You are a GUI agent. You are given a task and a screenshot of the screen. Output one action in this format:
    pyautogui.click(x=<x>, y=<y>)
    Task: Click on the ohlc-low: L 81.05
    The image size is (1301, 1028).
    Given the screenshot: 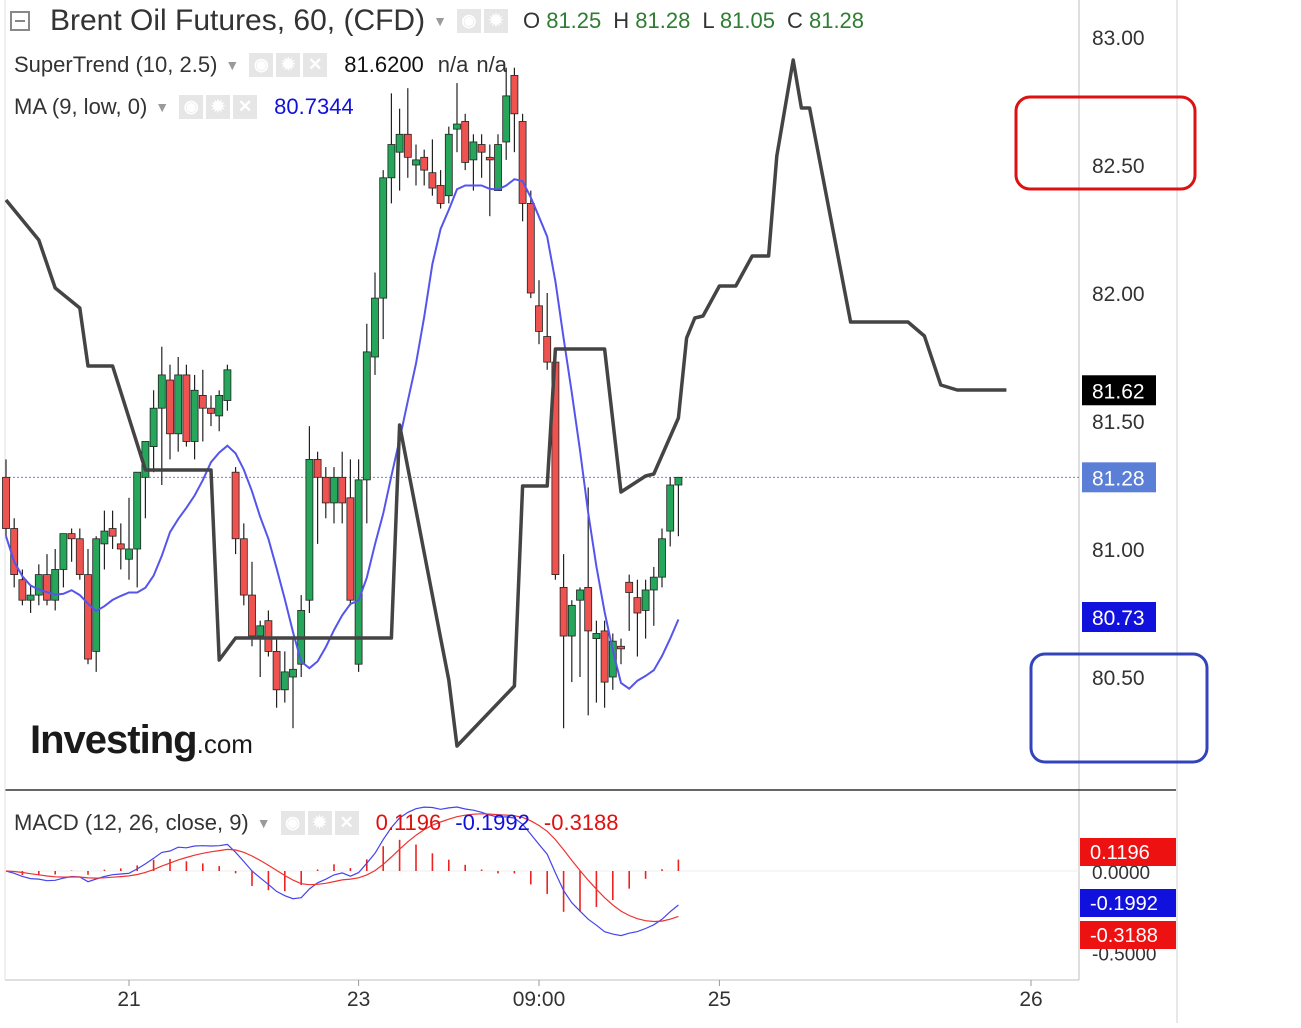 What is the action you would take?
    pyautogui.click(x=738, y=20)
    